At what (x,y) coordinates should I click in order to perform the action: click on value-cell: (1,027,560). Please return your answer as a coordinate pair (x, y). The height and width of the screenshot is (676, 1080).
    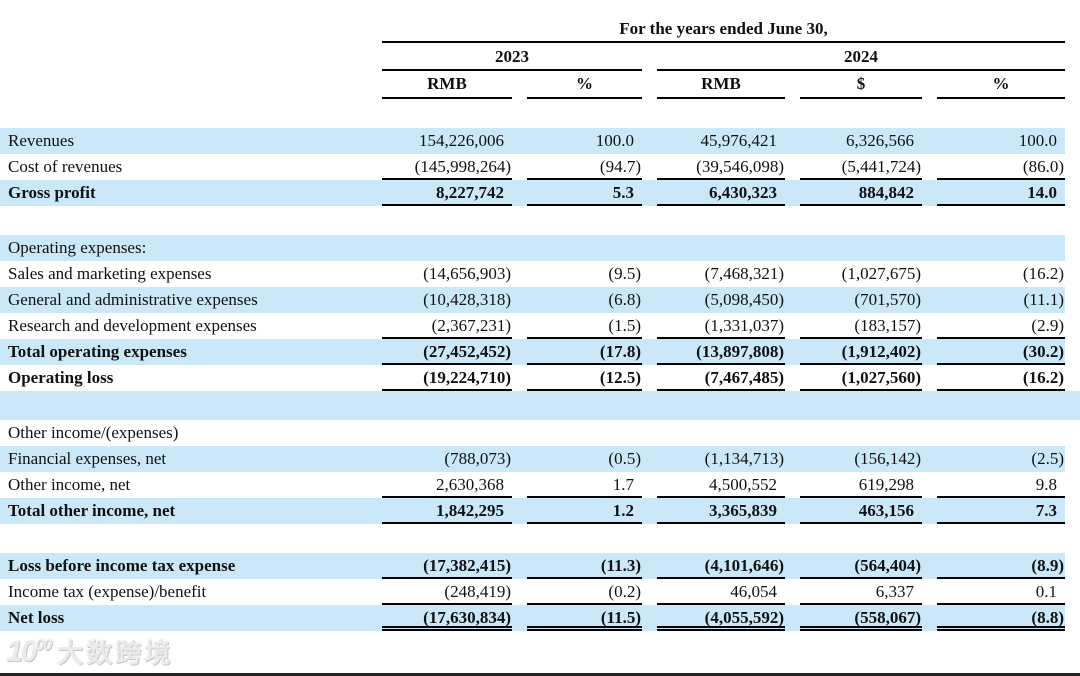
    Looking at the image, I should click on (861, 378).